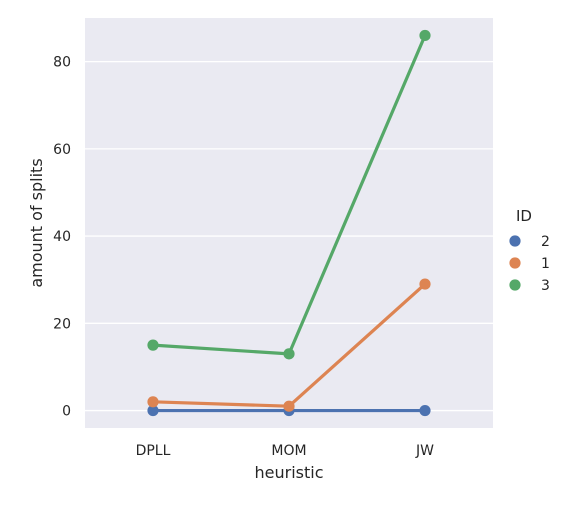  Describe the element at coordinates (36, 222) in the screenshot. I see `y-axis-label: amount of splits` at that location.